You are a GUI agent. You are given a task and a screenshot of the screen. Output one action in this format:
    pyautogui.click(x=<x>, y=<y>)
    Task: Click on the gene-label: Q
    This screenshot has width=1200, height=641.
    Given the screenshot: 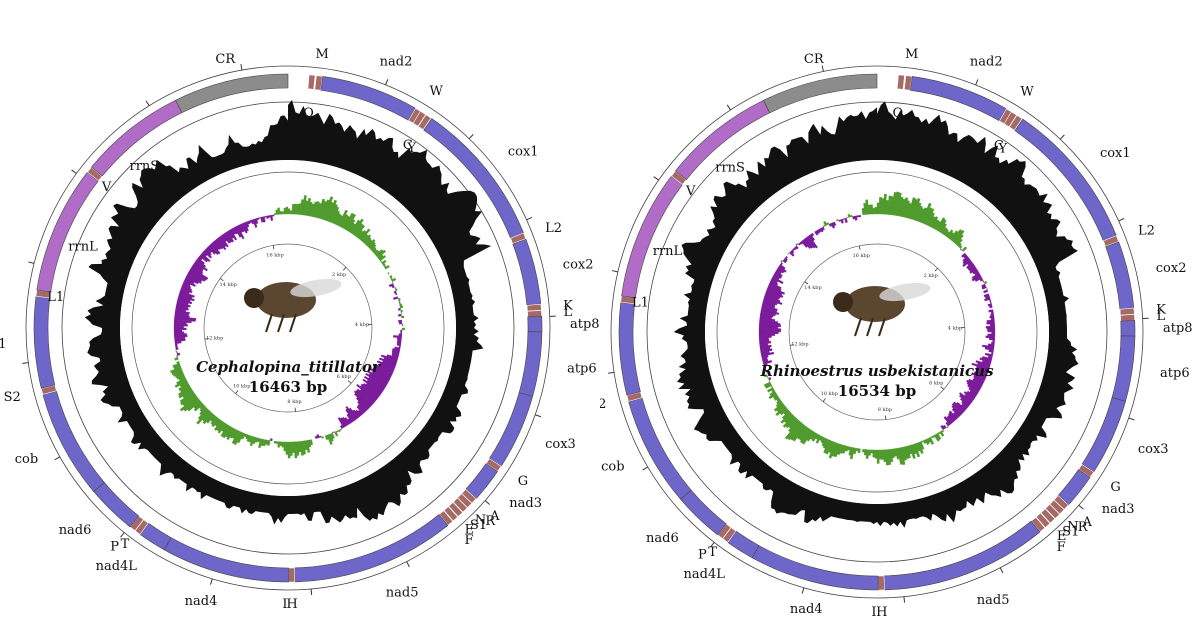 What is the action you would take?
    pyautogui.click(x=898, y=113)
    